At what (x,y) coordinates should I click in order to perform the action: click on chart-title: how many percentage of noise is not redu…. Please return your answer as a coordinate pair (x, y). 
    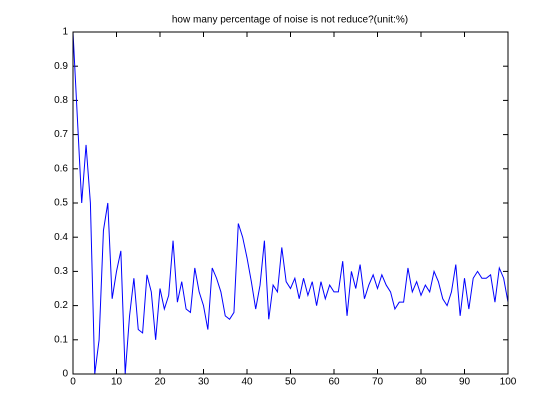
    Looking at the image, I should click on (290, 20).